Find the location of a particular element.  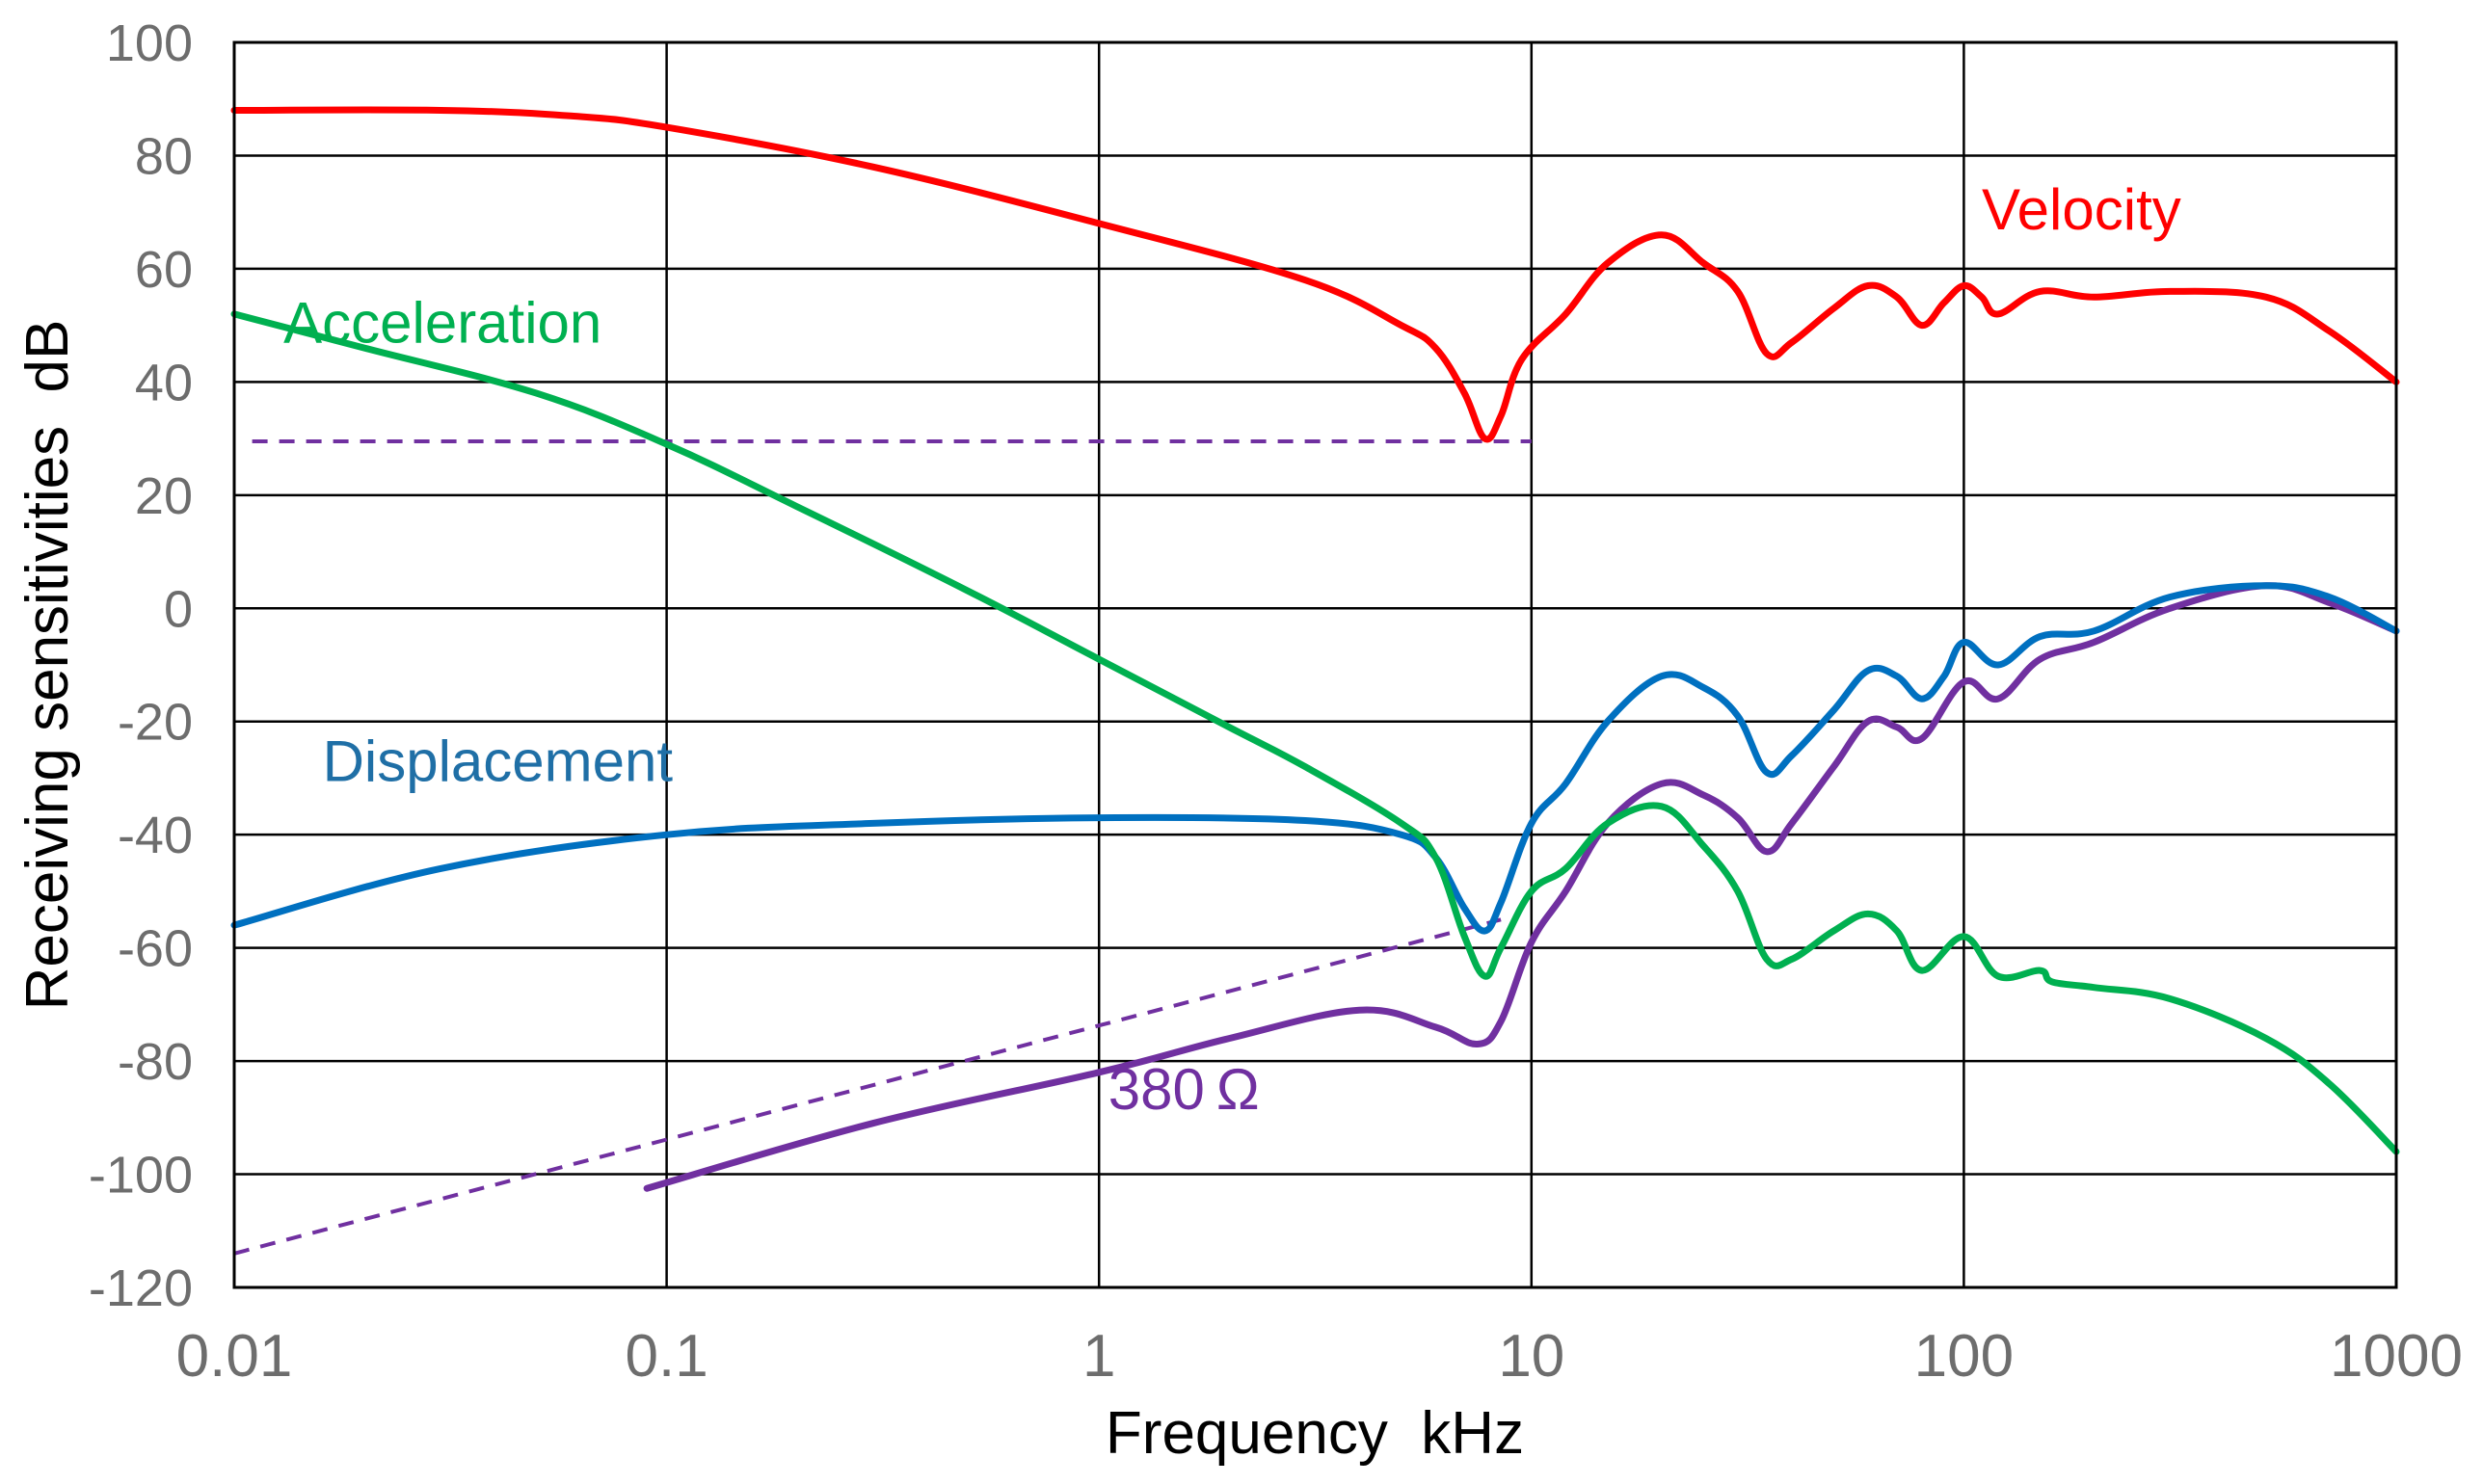

x-tick-label: 1 is located at coordinates (1098, 1356).